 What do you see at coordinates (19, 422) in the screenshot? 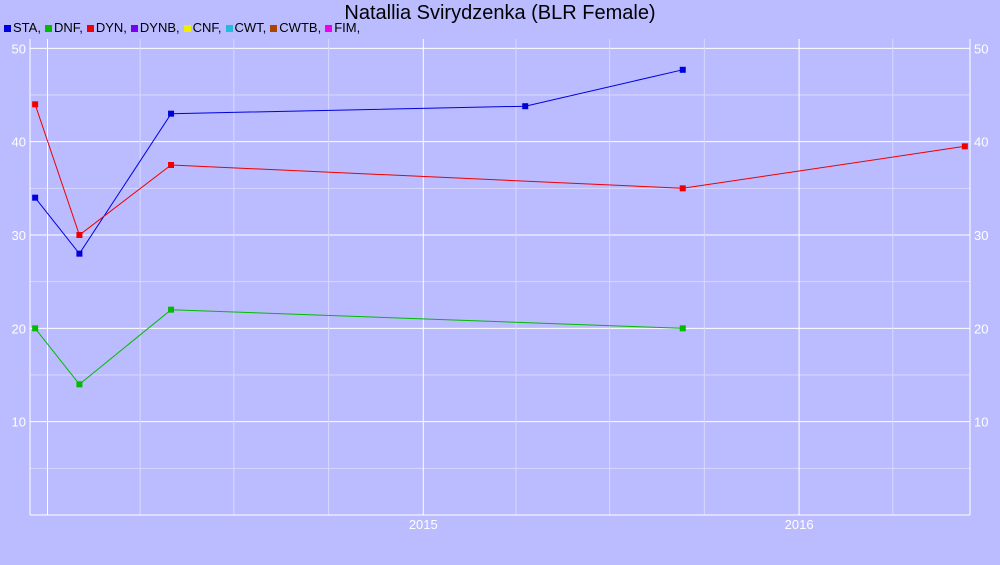
I see `y-tick-label-left: 10` at bounding box center [19, 422].